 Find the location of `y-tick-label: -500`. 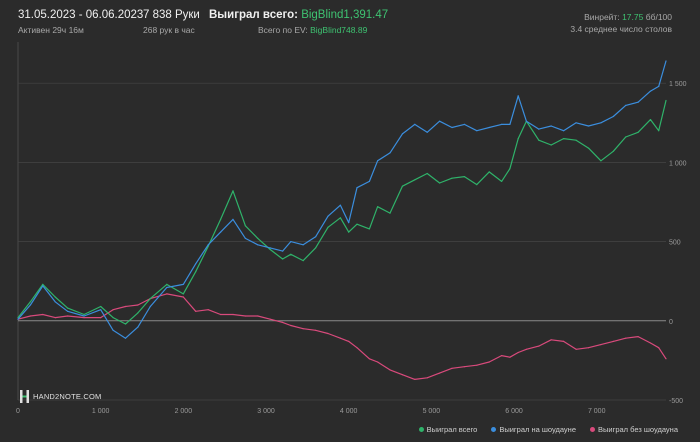

y-tick-label: -500 is located at coordinates (676, 401).